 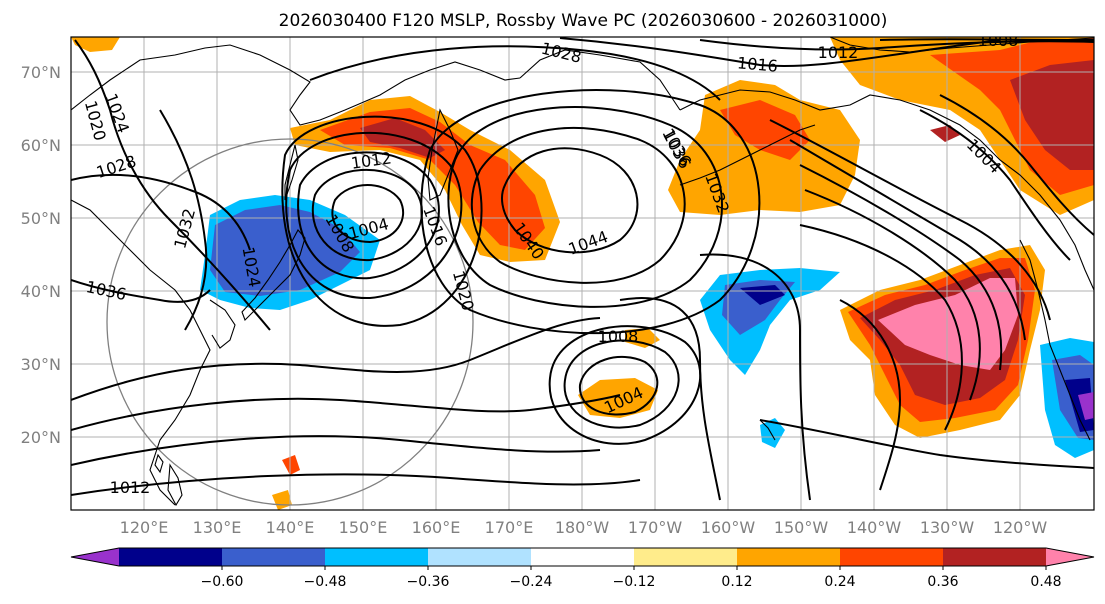 I want to click on colorbar-tick-label: 0.48, so click(x=1045, y=582).